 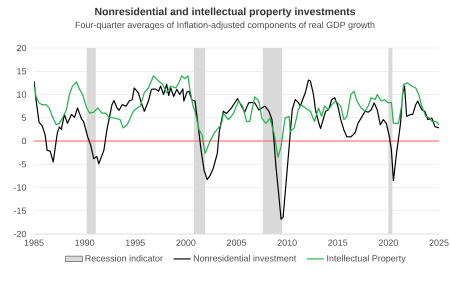 What do you see at coordinates (20, 211) in the screenshot?
I see `y-tick-label: -15` at bounding box center [20, 211].